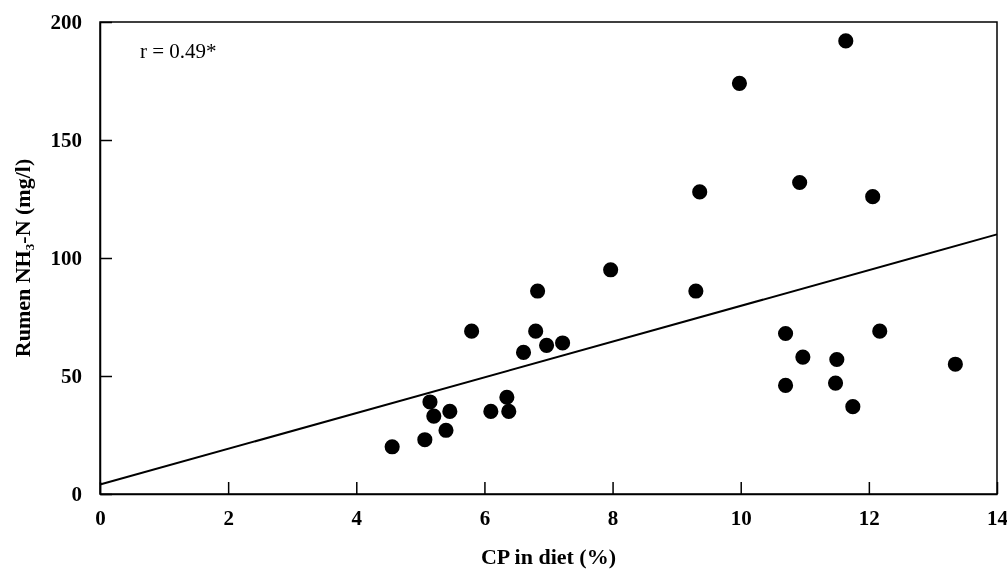  What do you see at coordinates (22, 258) in the screenshot?
I see `y-axis-title: Rumen NH₃-N (mg/l)` at bounding box center [22, 258].